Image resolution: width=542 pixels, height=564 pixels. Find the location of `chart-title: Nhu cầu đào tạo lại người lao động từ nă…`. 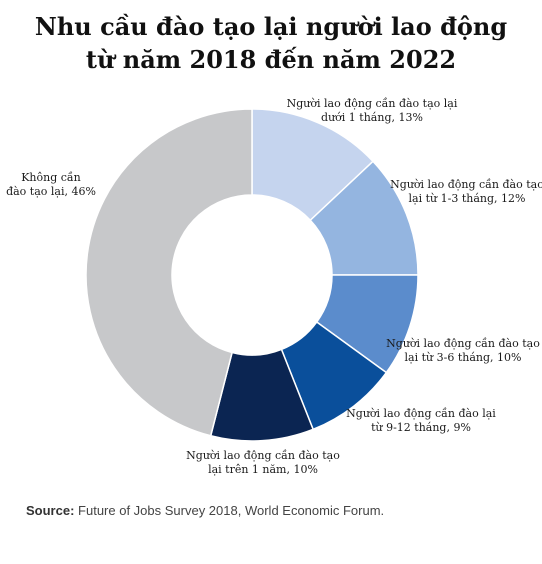

chart-title: Nhu cầu đào tạo lại người lao động từ nă… is located at coordinates (271, 43).